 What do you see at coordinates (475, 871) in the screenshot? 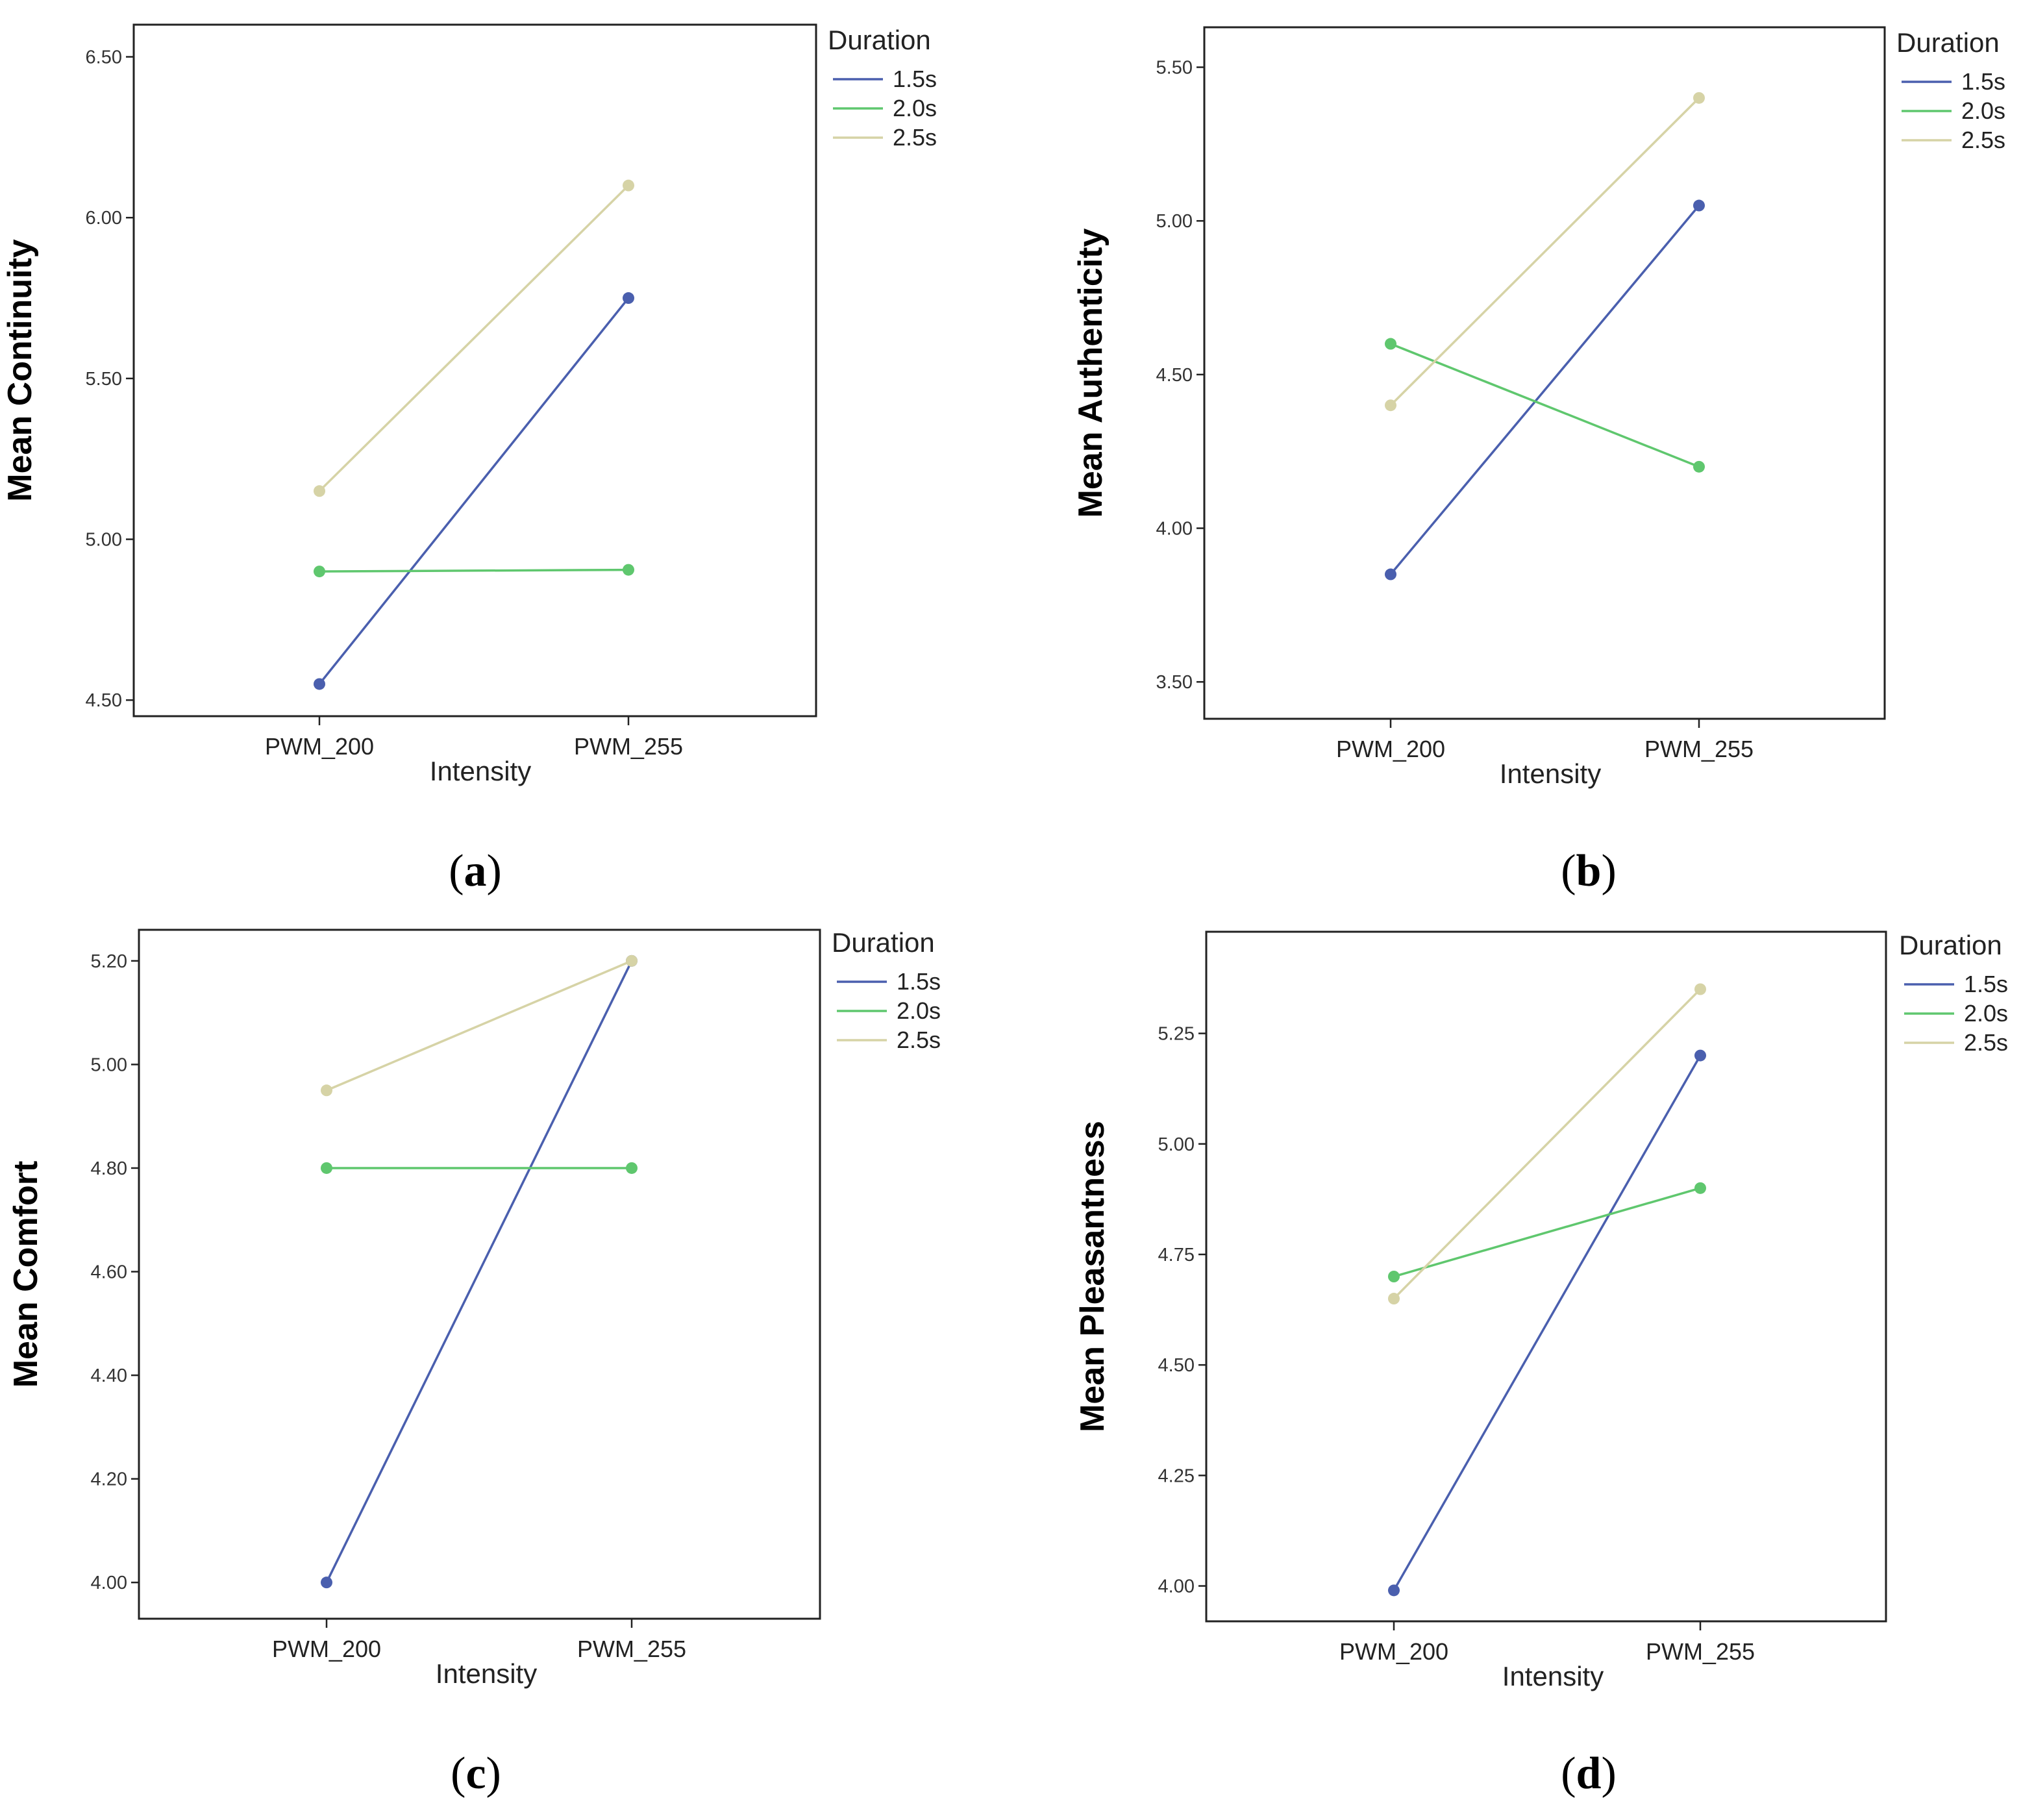
I see `panel-caption: (a)` at bounding box center [475, 871].